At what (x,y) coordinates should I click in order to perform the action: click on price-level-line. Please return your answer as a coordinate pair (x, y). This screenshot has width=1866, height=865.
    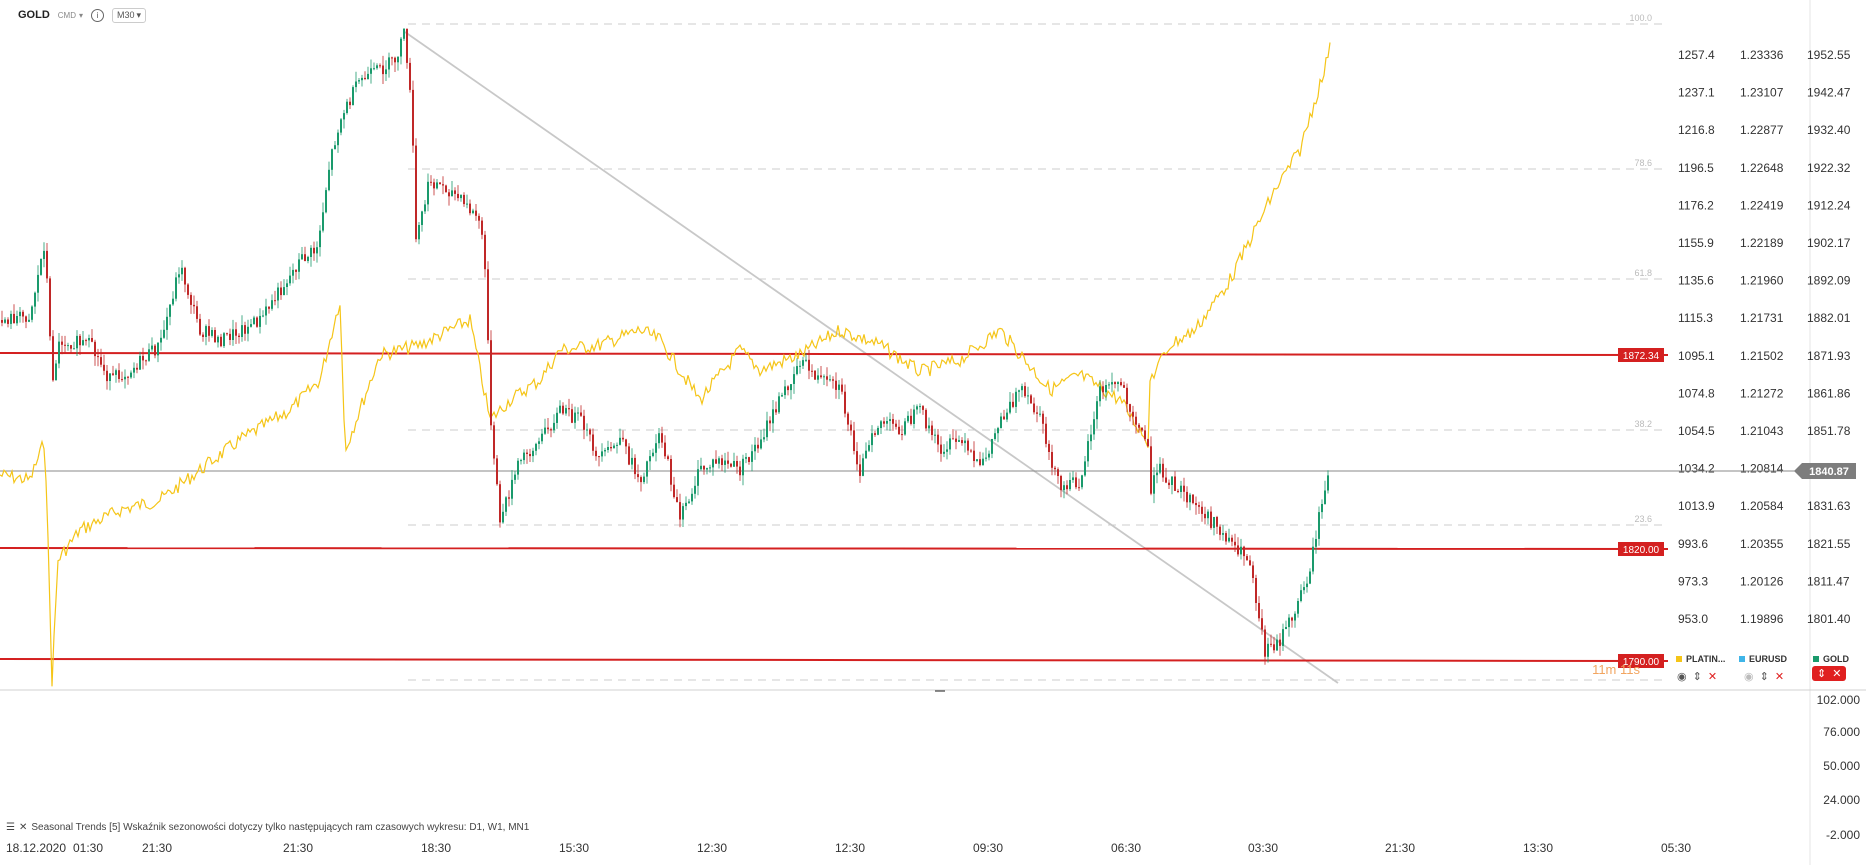
    Looking at the image, I should click on (834, 548).